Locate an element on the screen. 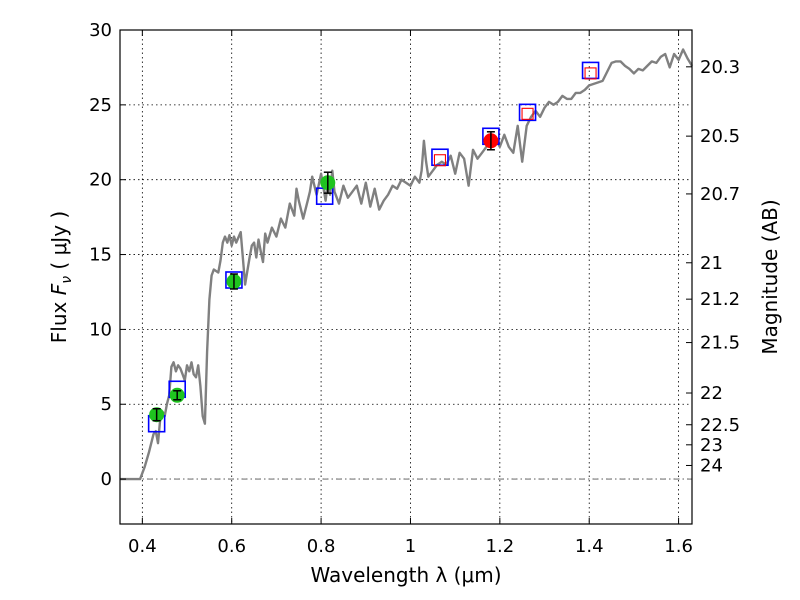 This screenshot has height=600, width=800. mag-tick-label: 23 is located at coordinates (711, 445).